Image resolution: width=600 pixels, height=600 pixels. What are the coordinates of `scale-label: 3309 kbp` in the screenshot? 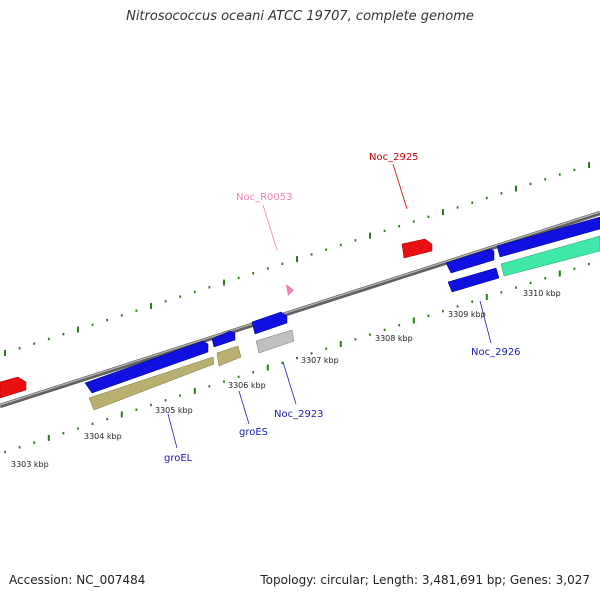 It's located at (467, 314).